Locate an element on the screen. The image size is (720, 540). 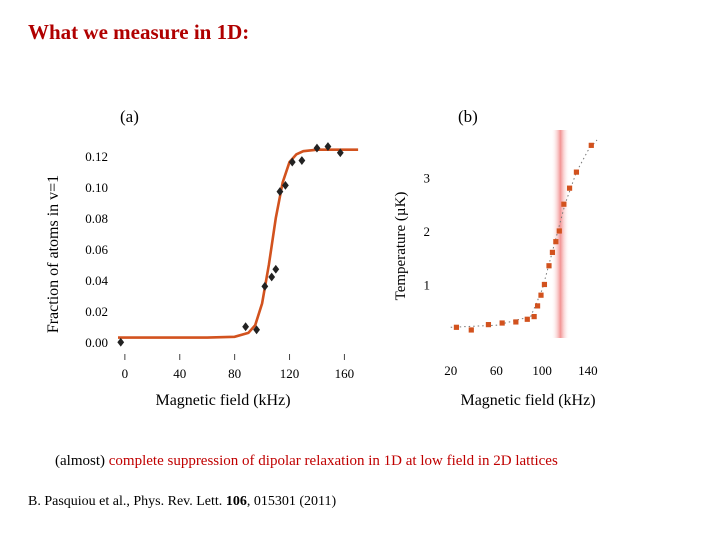
chart-a-y-tick-label: 0.06 is located at coordinates (96, 249).